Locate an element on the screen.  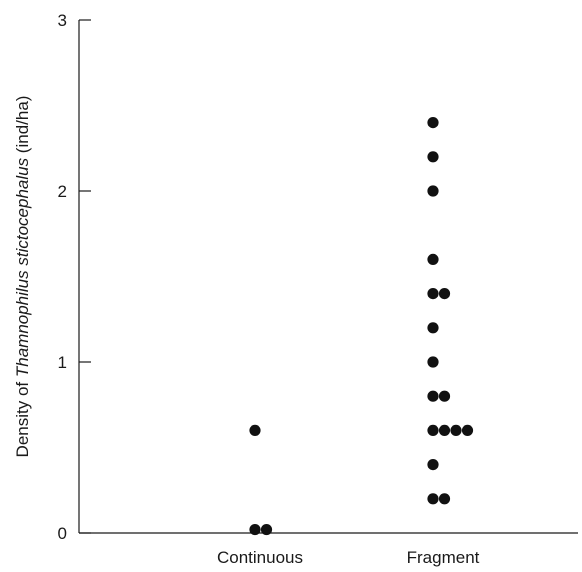
x-category-label: Fragment is located at coordinates (443, 557).